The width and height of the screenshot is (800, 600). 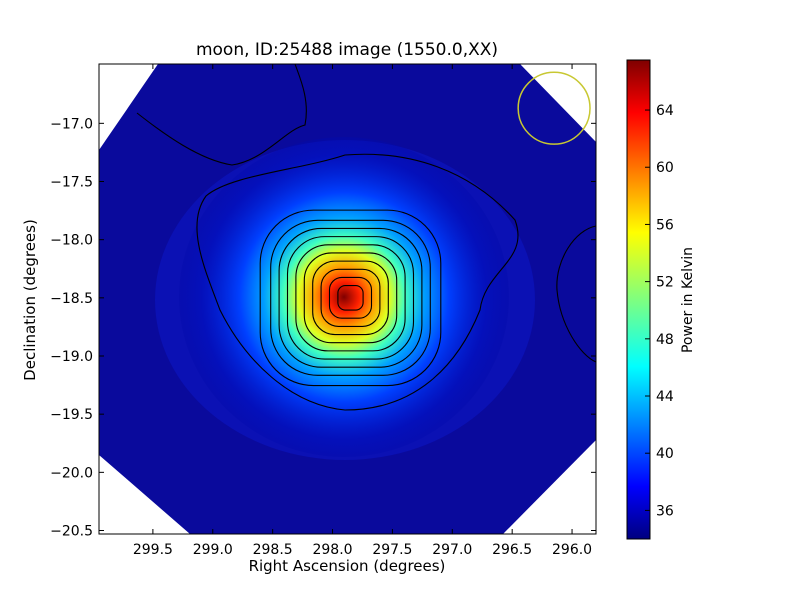 What do you see at coordinates (576, 294) in the screenshot?
I see `contour-east` at bounding box center [576, 294].